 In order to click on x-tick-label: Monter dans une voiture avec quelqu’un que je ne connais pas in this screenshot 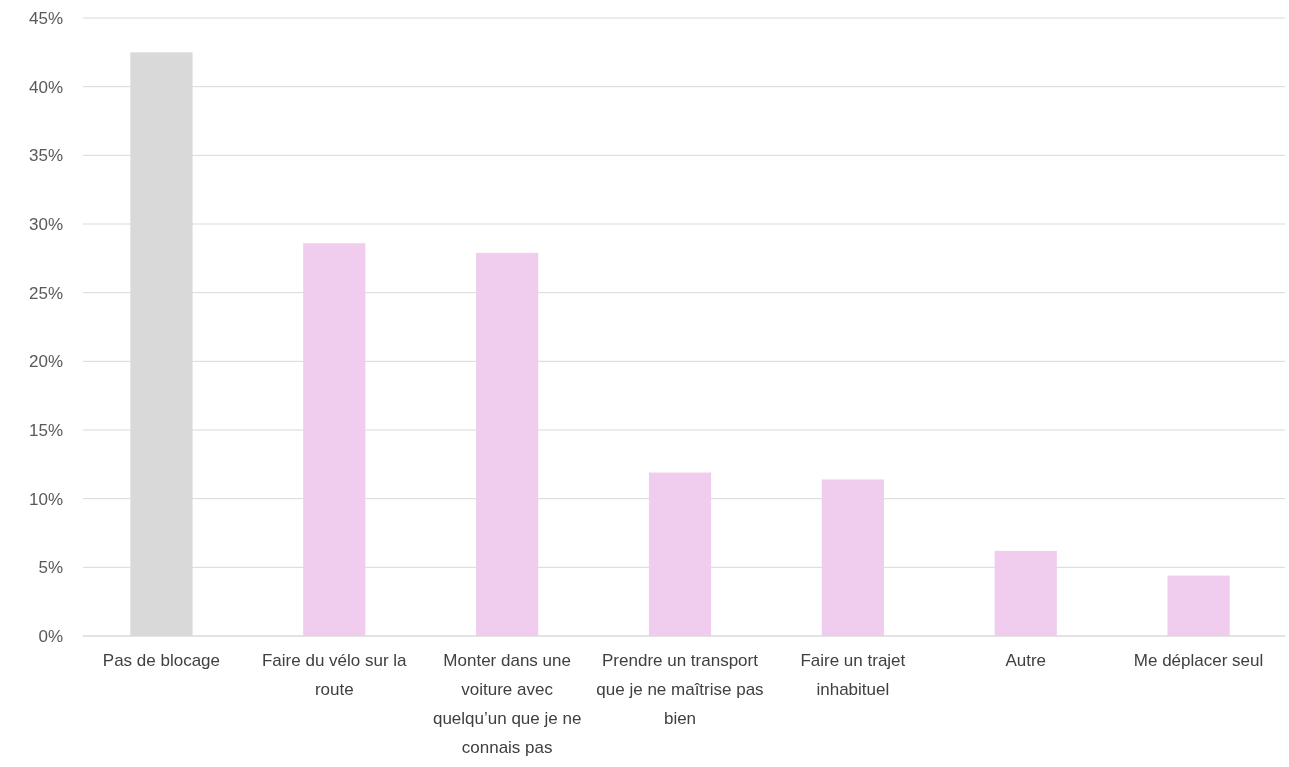, I will do `click(507, 704)`.